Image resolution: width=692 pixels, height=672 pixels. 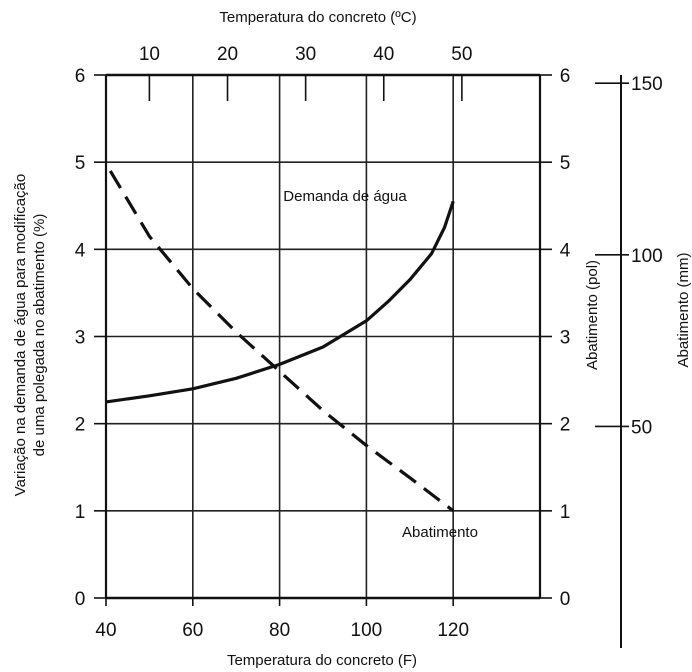 I want to click on x-axis-title: Temperatura do concreto (F), so click(x=322, y=660).